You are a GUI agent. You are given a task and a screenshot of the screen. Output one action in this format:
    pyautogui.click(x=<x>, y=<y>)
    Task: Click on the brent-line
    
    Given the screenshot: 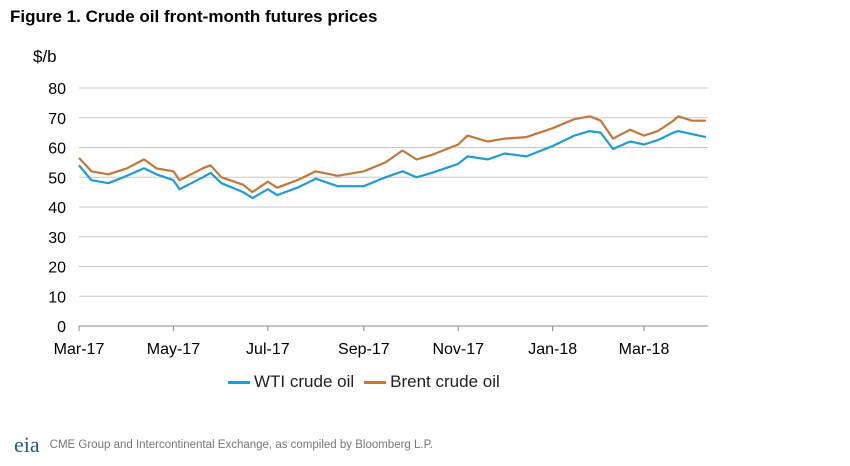 What is the action you would take?
    pyautogui.click(x=392, y=154)
    